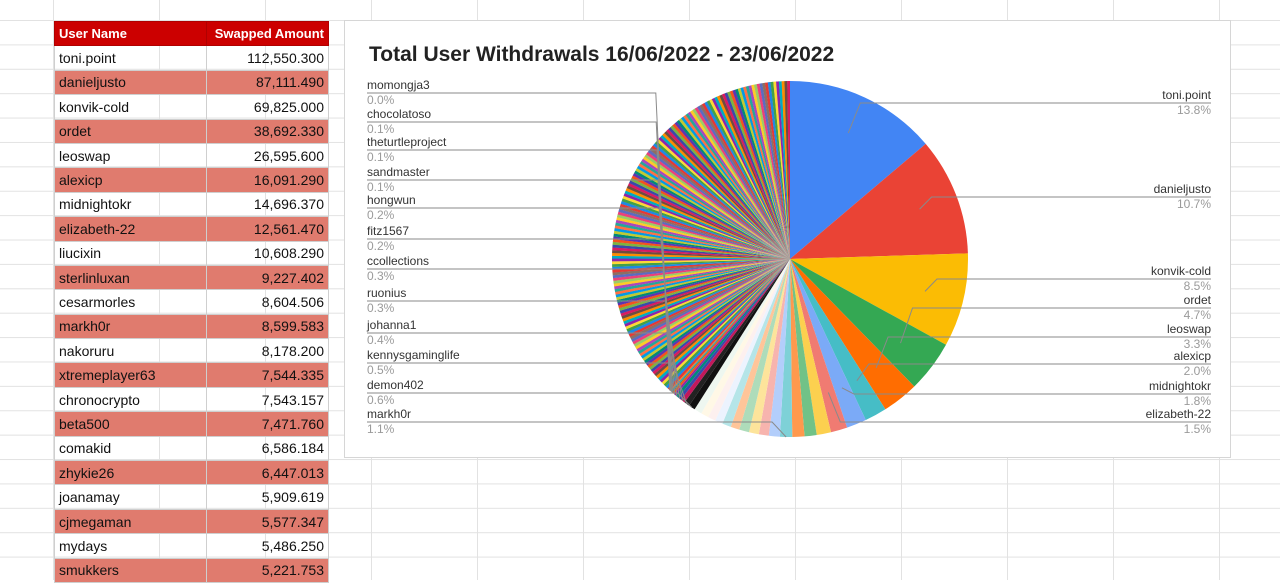 This screenshot has height=583, width=1280. I want to click on cell-swapped-amount: 7,543.157, so click(267, 399).